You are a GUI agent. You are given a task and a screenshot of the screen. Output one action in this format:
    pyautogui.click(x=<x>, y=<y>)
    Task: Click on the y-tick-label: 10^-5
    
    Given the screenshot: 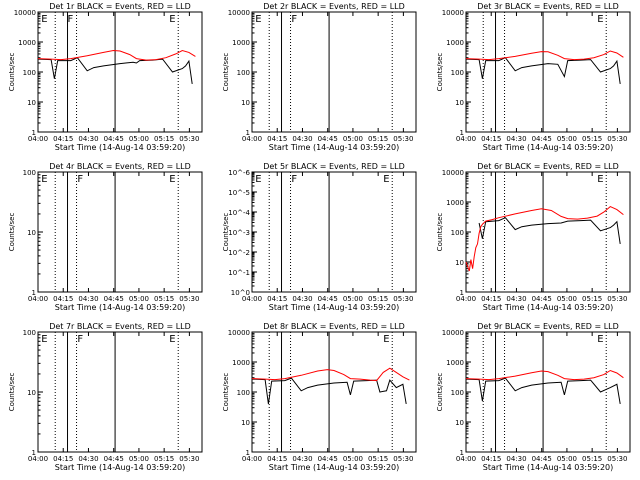 What is the action you would take?
    pyautogui.click(x=239, y=193)
    